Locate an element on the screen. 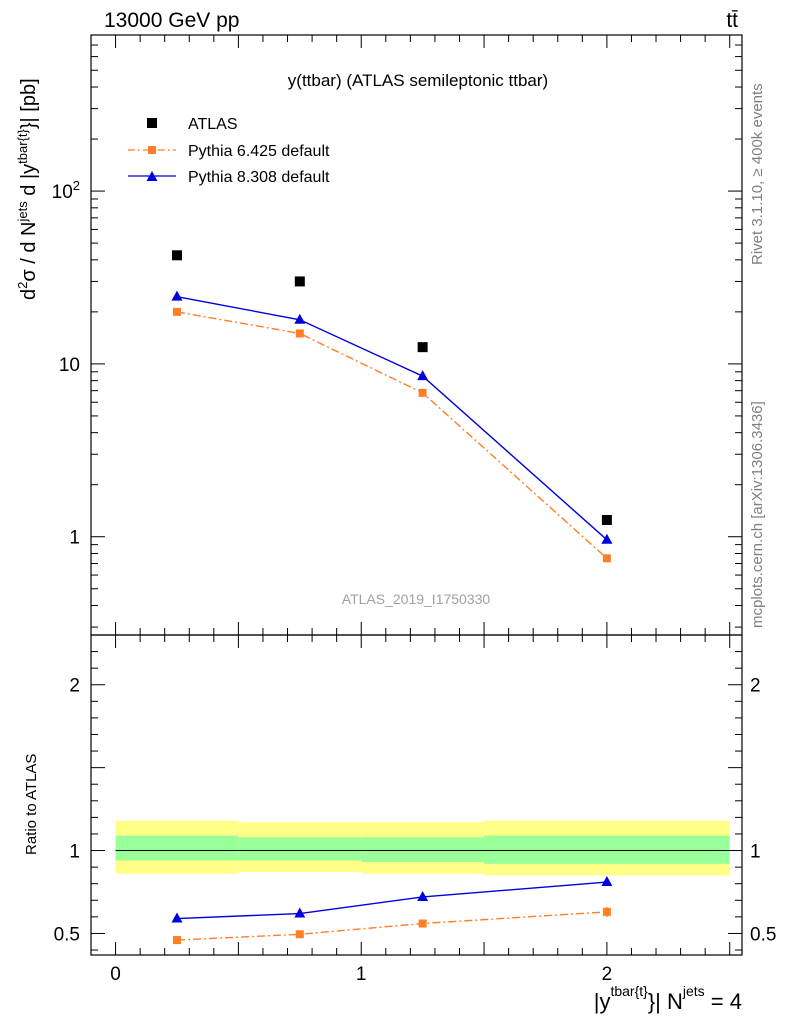 The width and height of the screenshot is (786, 1024). y-tick-label-bottom-right: 1 is located at coordinates (755, 852).